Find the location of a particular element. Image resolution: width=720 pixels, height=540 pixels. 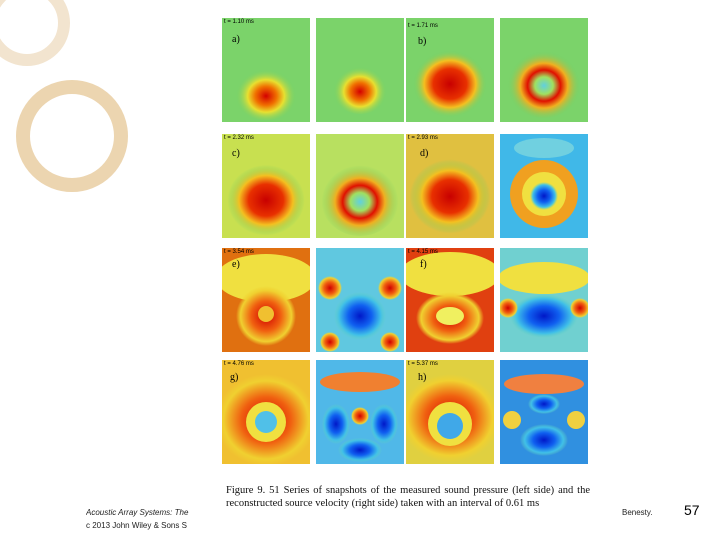

time-label-g: t = 4.76 ms is located at coordinates (239, 364).